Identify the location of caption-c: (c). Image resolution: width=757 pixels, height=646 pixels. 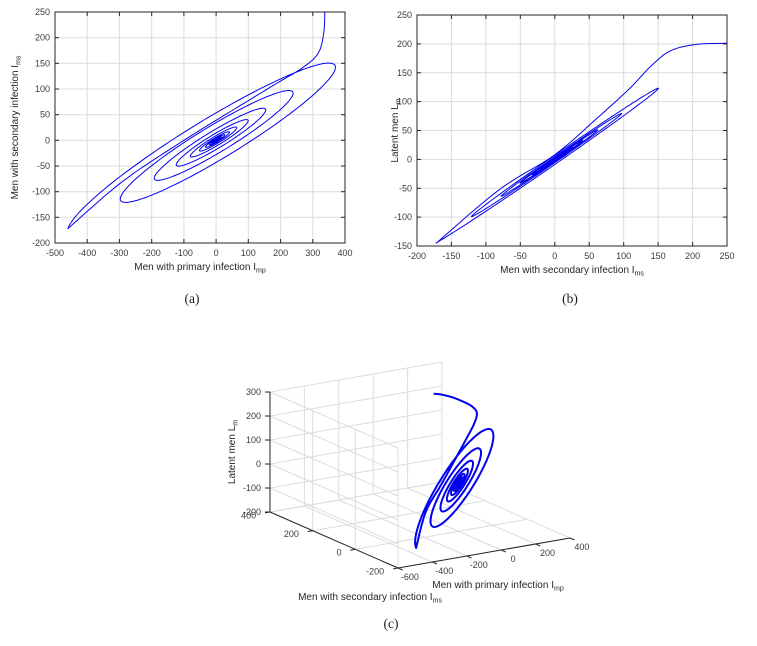
(391, 623).